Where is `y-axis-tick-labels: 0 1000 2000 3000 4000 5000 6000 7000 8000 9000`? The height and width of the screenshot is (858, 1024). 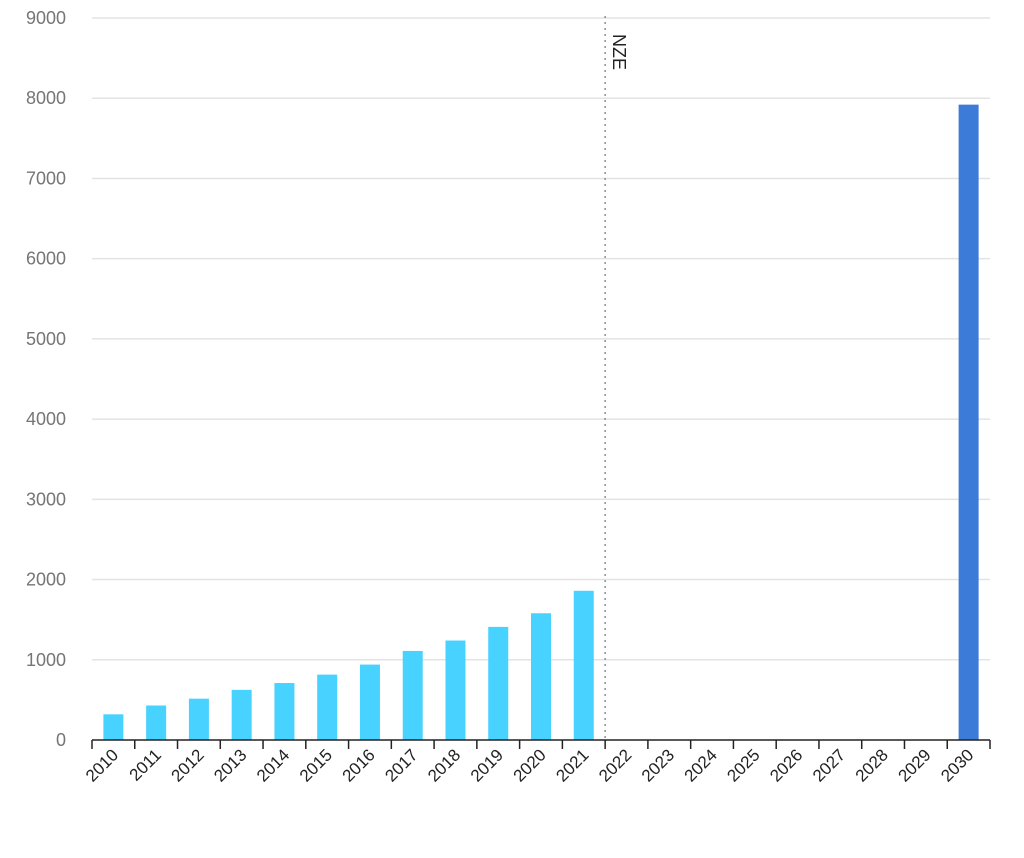 y-axis-tick-labels: 0 1000 2000 3000 4000 5000 6000 7000 8000 9000 is located at coordinates (46, 379).